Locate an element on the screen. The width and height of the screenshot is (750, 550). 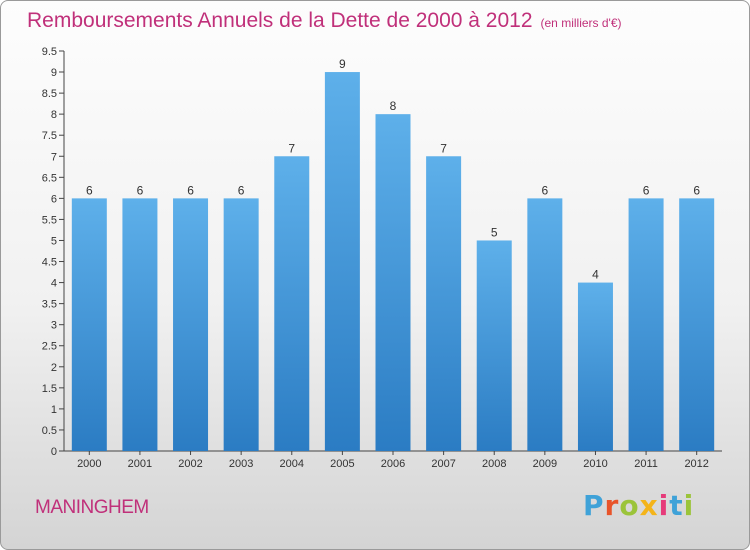
y-tick-label: 1 is located at coordinates (54, 410).